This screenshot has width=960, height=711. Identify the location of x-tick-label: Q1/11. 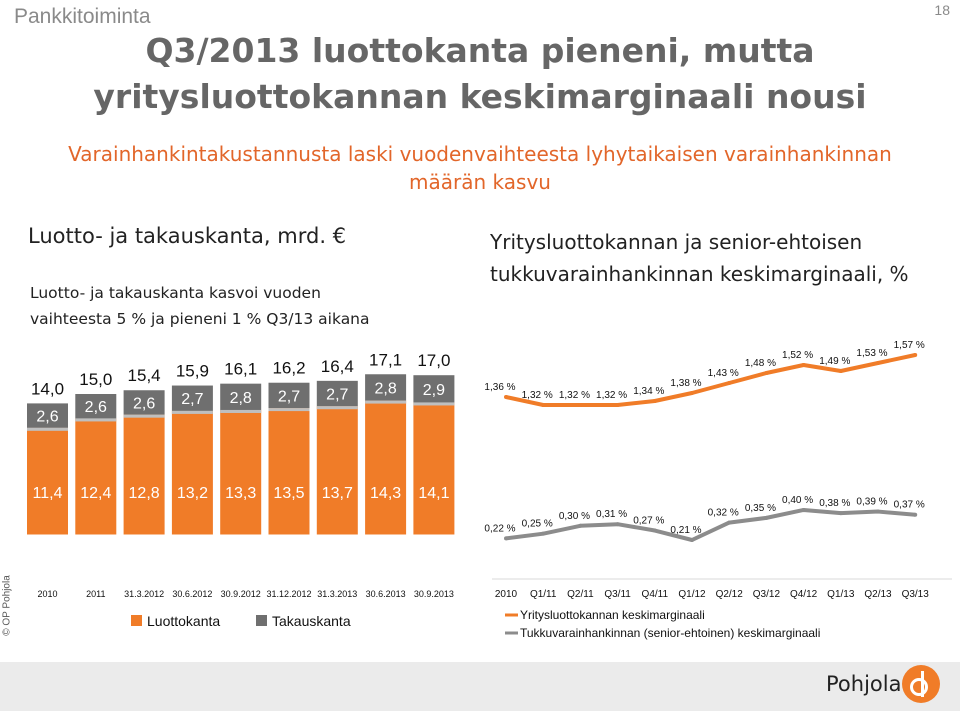
(543, 594).